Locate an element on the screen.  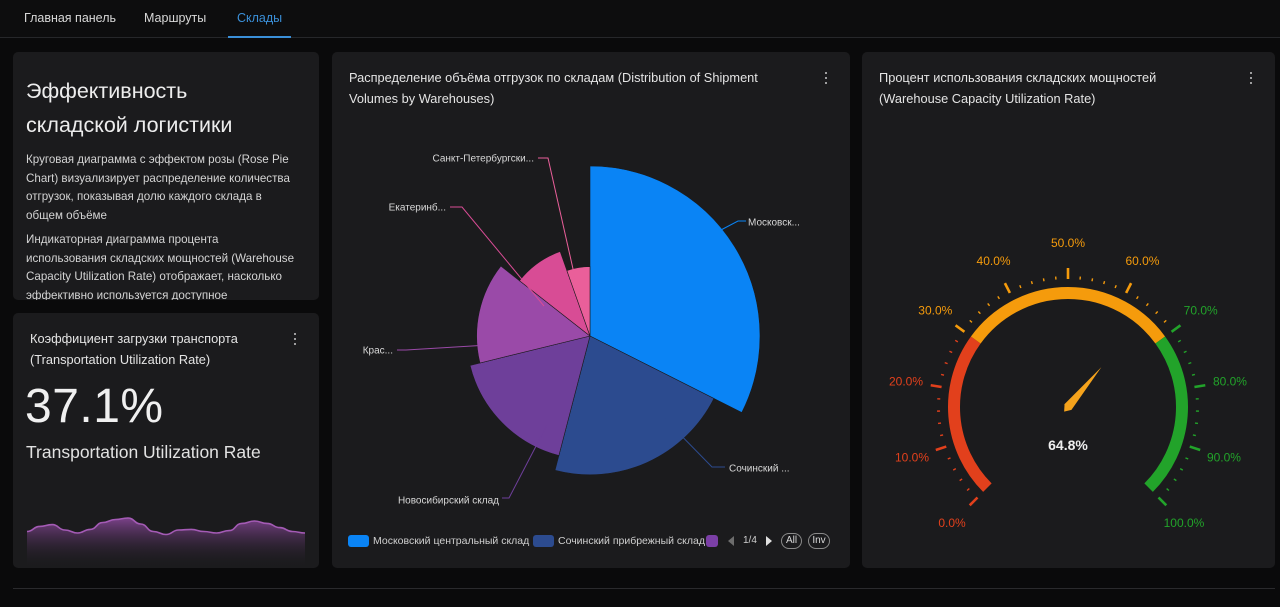
gauge-tick-label: 90.0% is located at coordinates (1224, 458).